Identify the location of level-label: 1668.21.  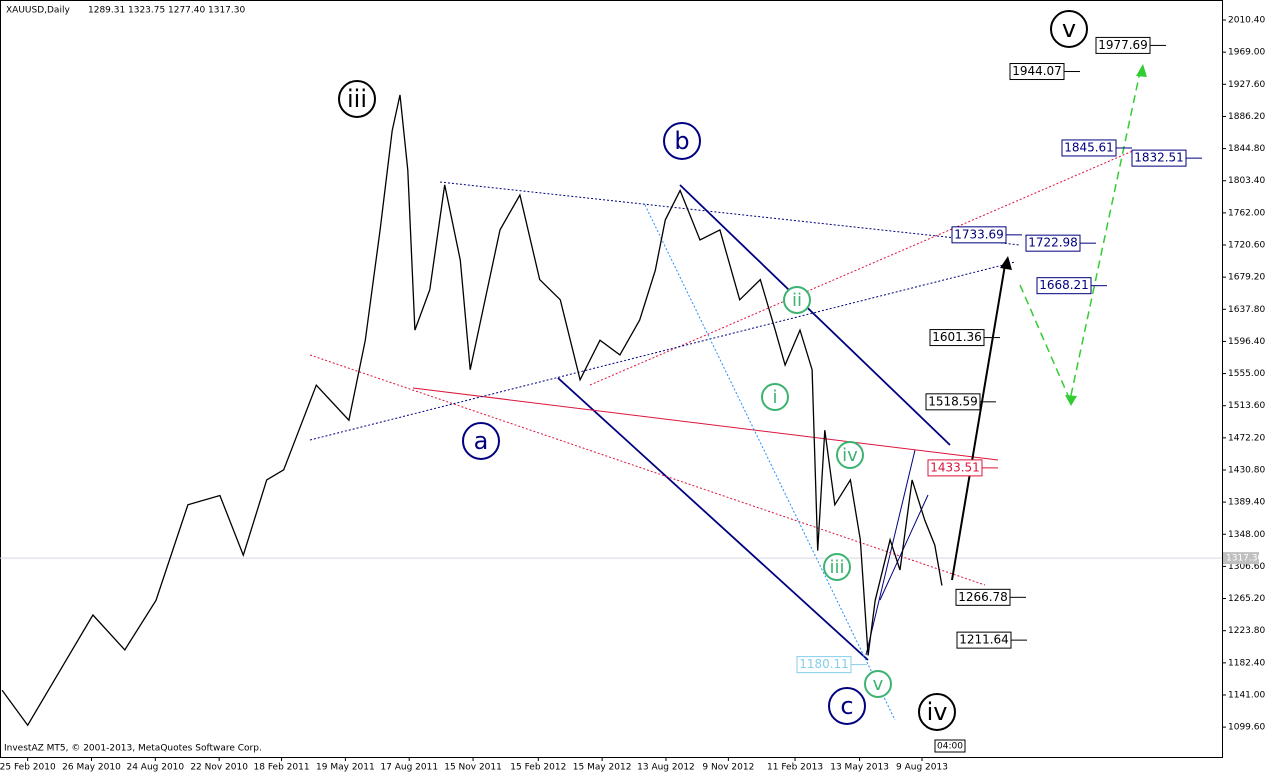
(1064, 285).